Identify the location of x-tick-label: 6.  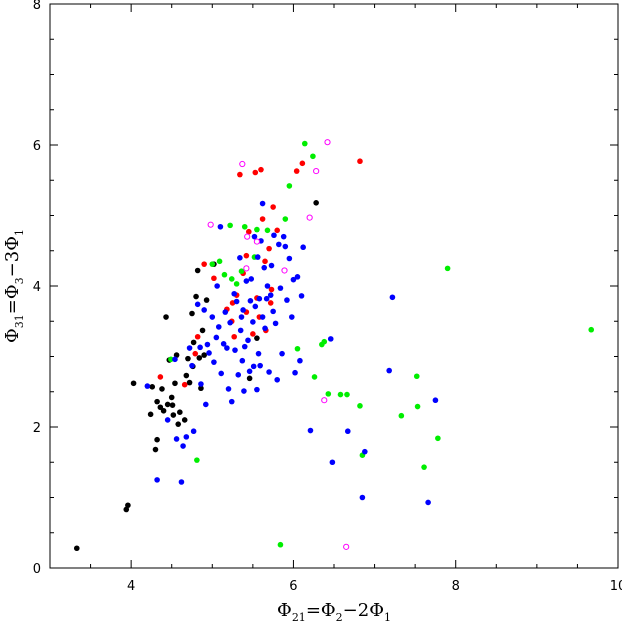
(293, 586).